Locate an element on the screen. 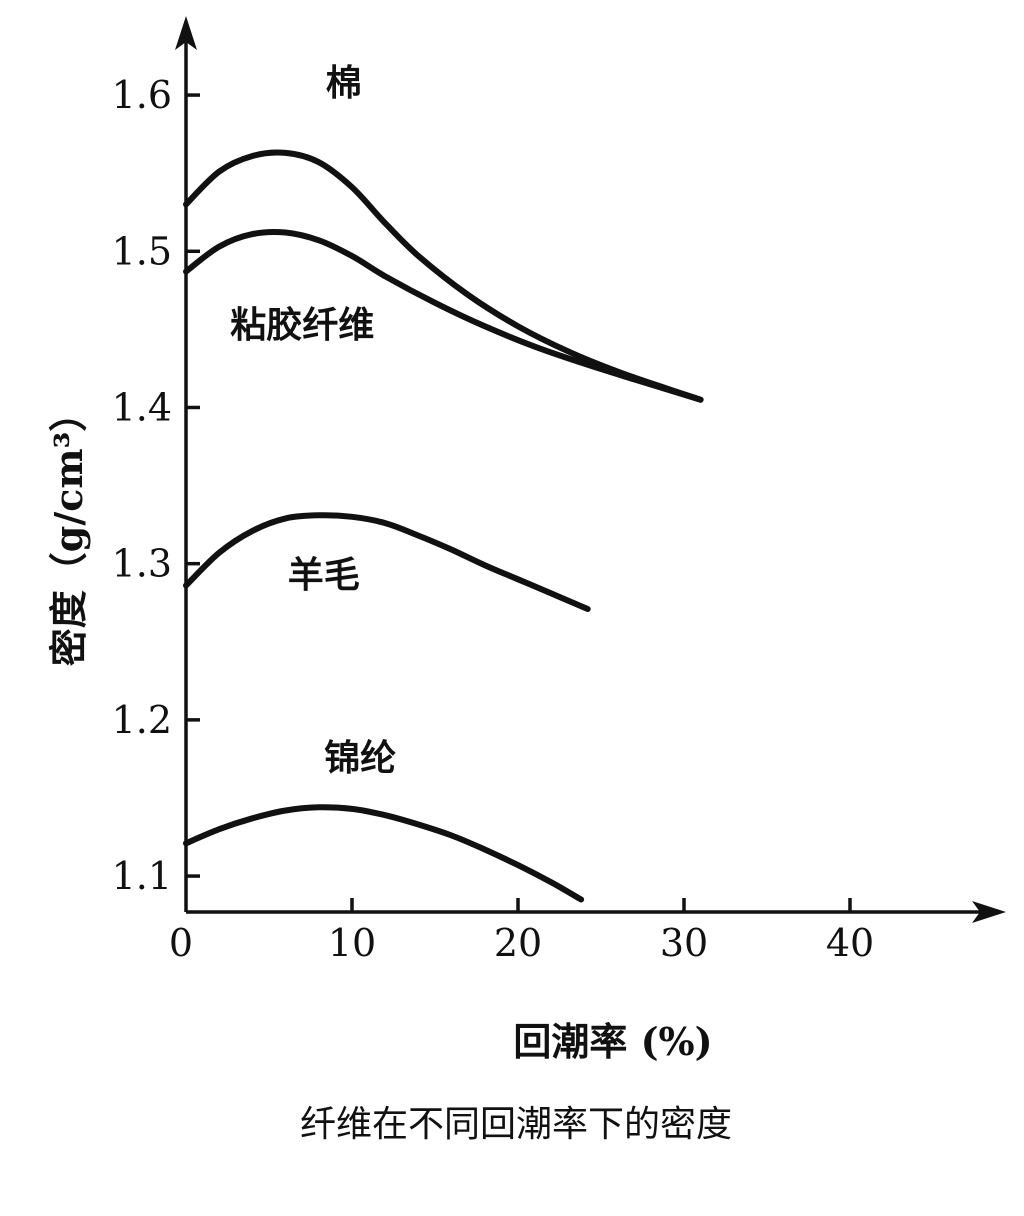 The height and width of the screenshot is (1216, 1024). nylon-curve is located at coordinates (384, 853).